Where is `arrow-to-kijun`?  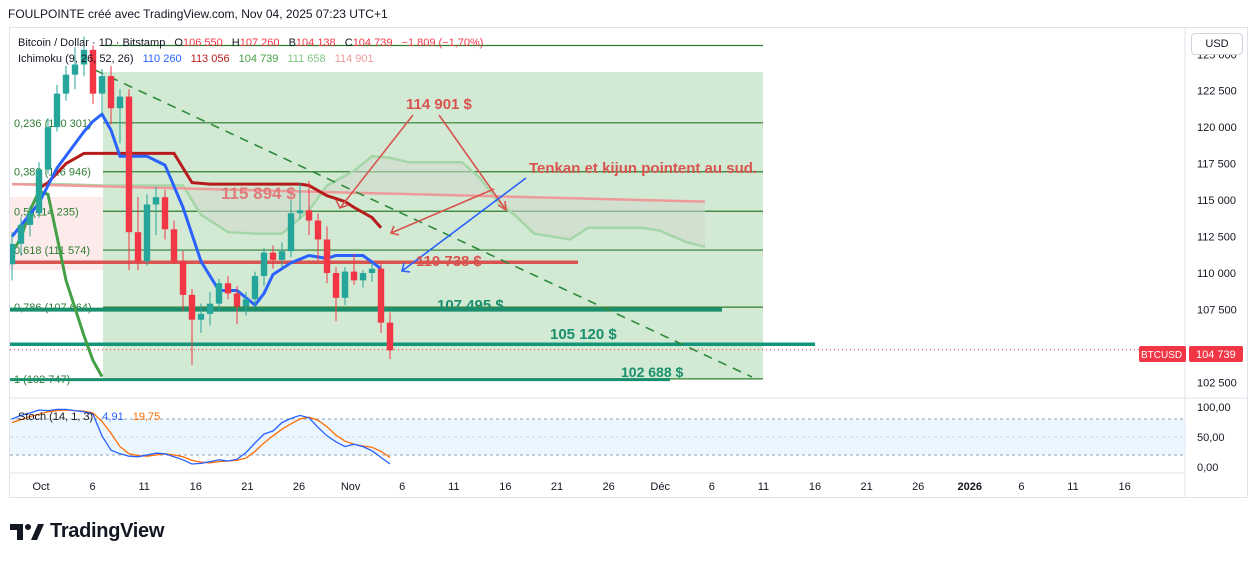 arrow-to-kijun is located at coordinates (442, 211).